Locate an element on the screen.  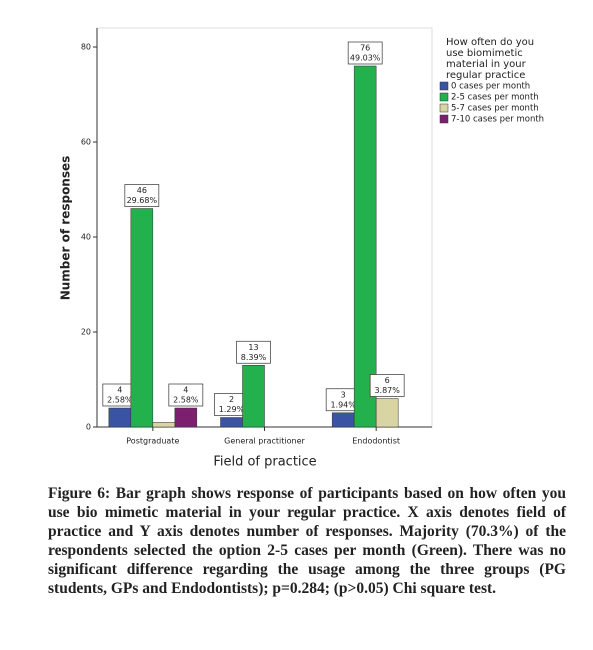
percent-label: 1.94% is located at coordinates (343, 404).